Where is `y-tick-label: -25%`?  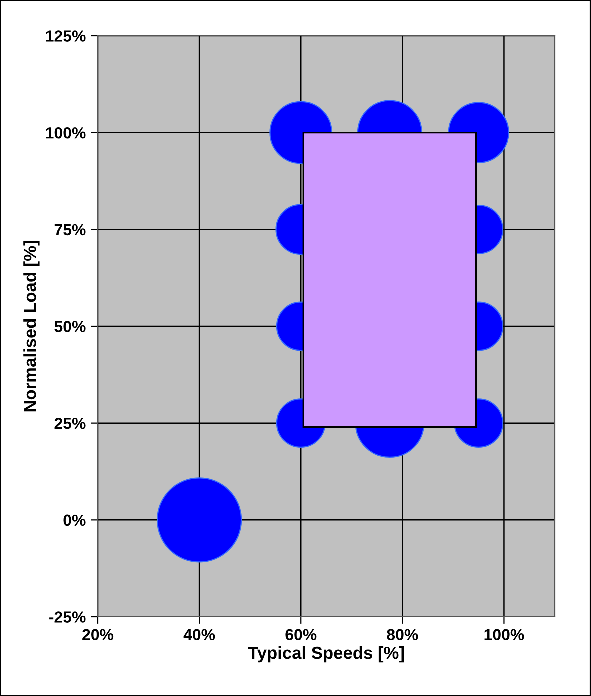 y-tick-label: -25% is located at coordinates (68, 617).